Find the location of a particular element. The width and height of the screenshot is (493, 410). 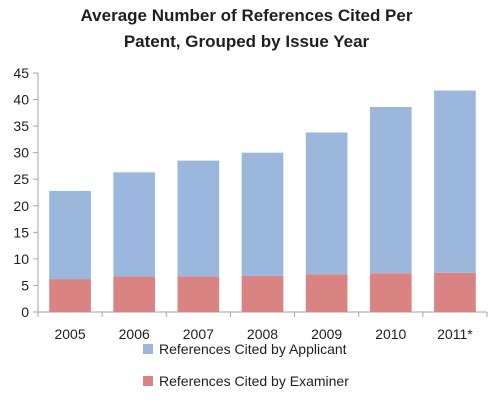

y-tick-label: 30 is located at coordinates (21, 153).